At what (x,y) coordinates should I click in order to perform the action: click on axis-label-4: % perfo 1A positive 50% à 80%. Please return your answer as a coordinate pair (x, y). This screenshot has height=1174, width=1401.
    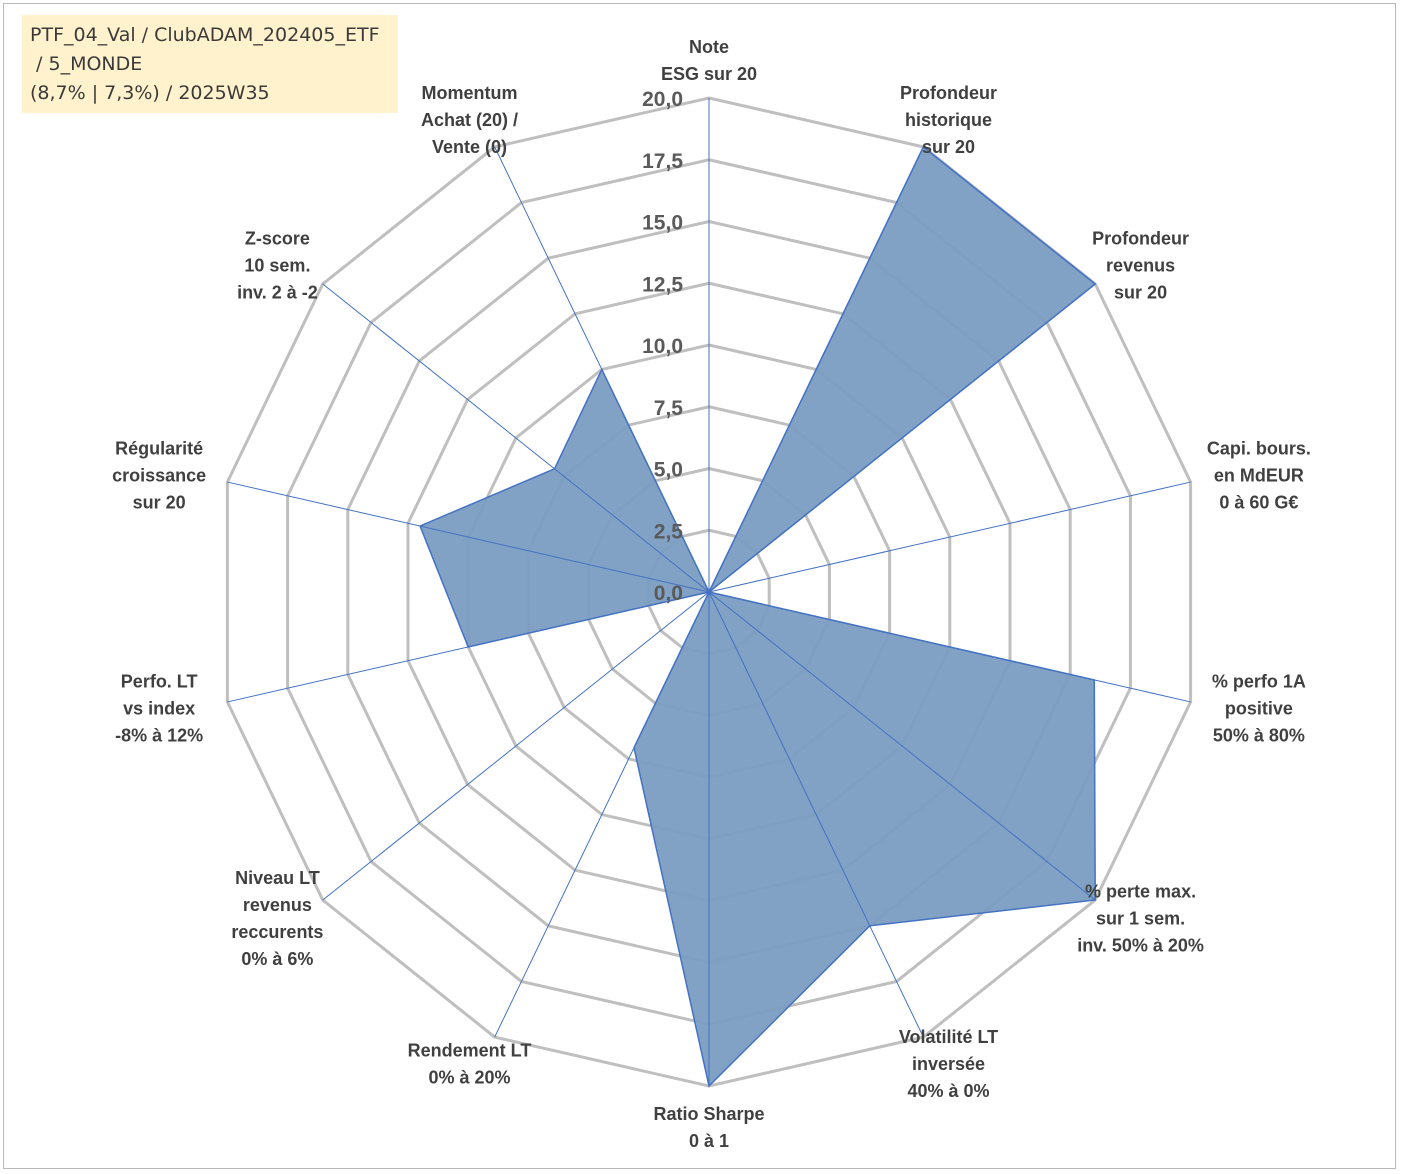
    Looking at the image, I should click on (1259, 709).